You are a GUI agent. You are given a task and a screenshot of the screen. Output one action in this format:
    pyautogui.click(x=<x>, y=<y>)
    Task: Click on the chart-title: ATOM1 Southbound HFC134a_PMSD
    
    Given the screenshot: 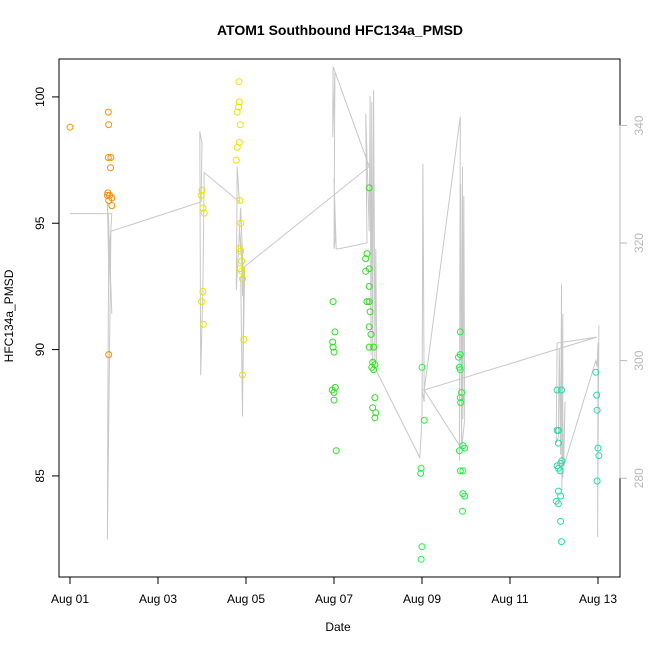 What is the action you would take?
    pyautogui.click(x=340, y=30)
    